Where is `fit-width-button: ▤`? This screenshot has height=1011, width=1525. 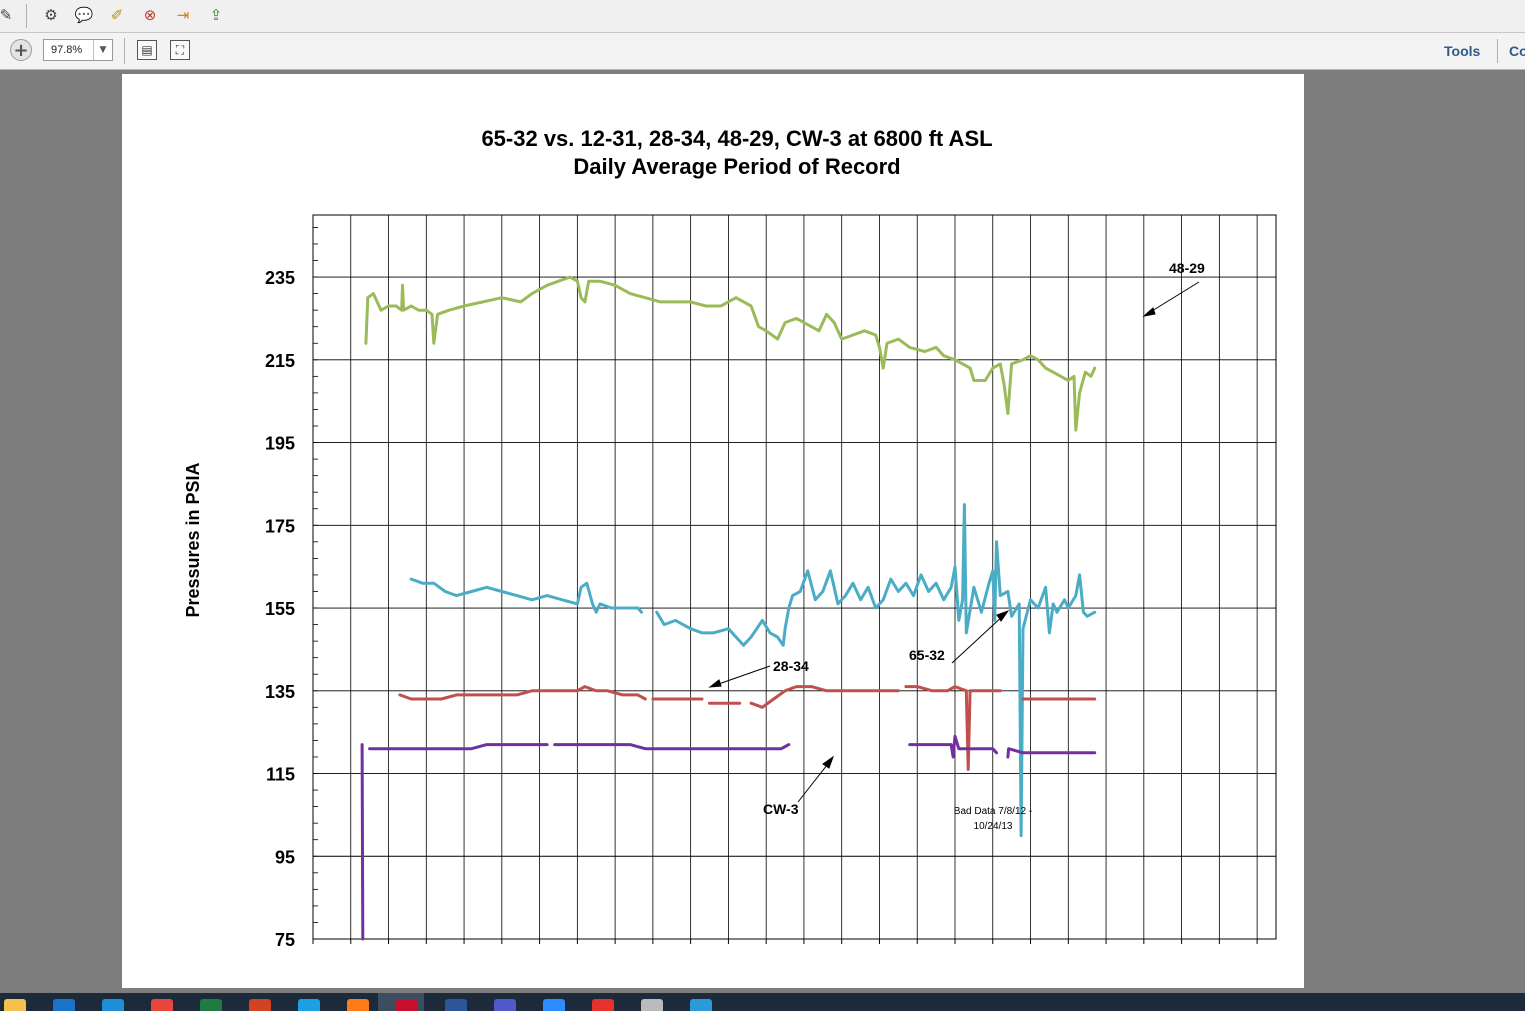
fit-width-button: ▤ is located at coordinates (147, 50).